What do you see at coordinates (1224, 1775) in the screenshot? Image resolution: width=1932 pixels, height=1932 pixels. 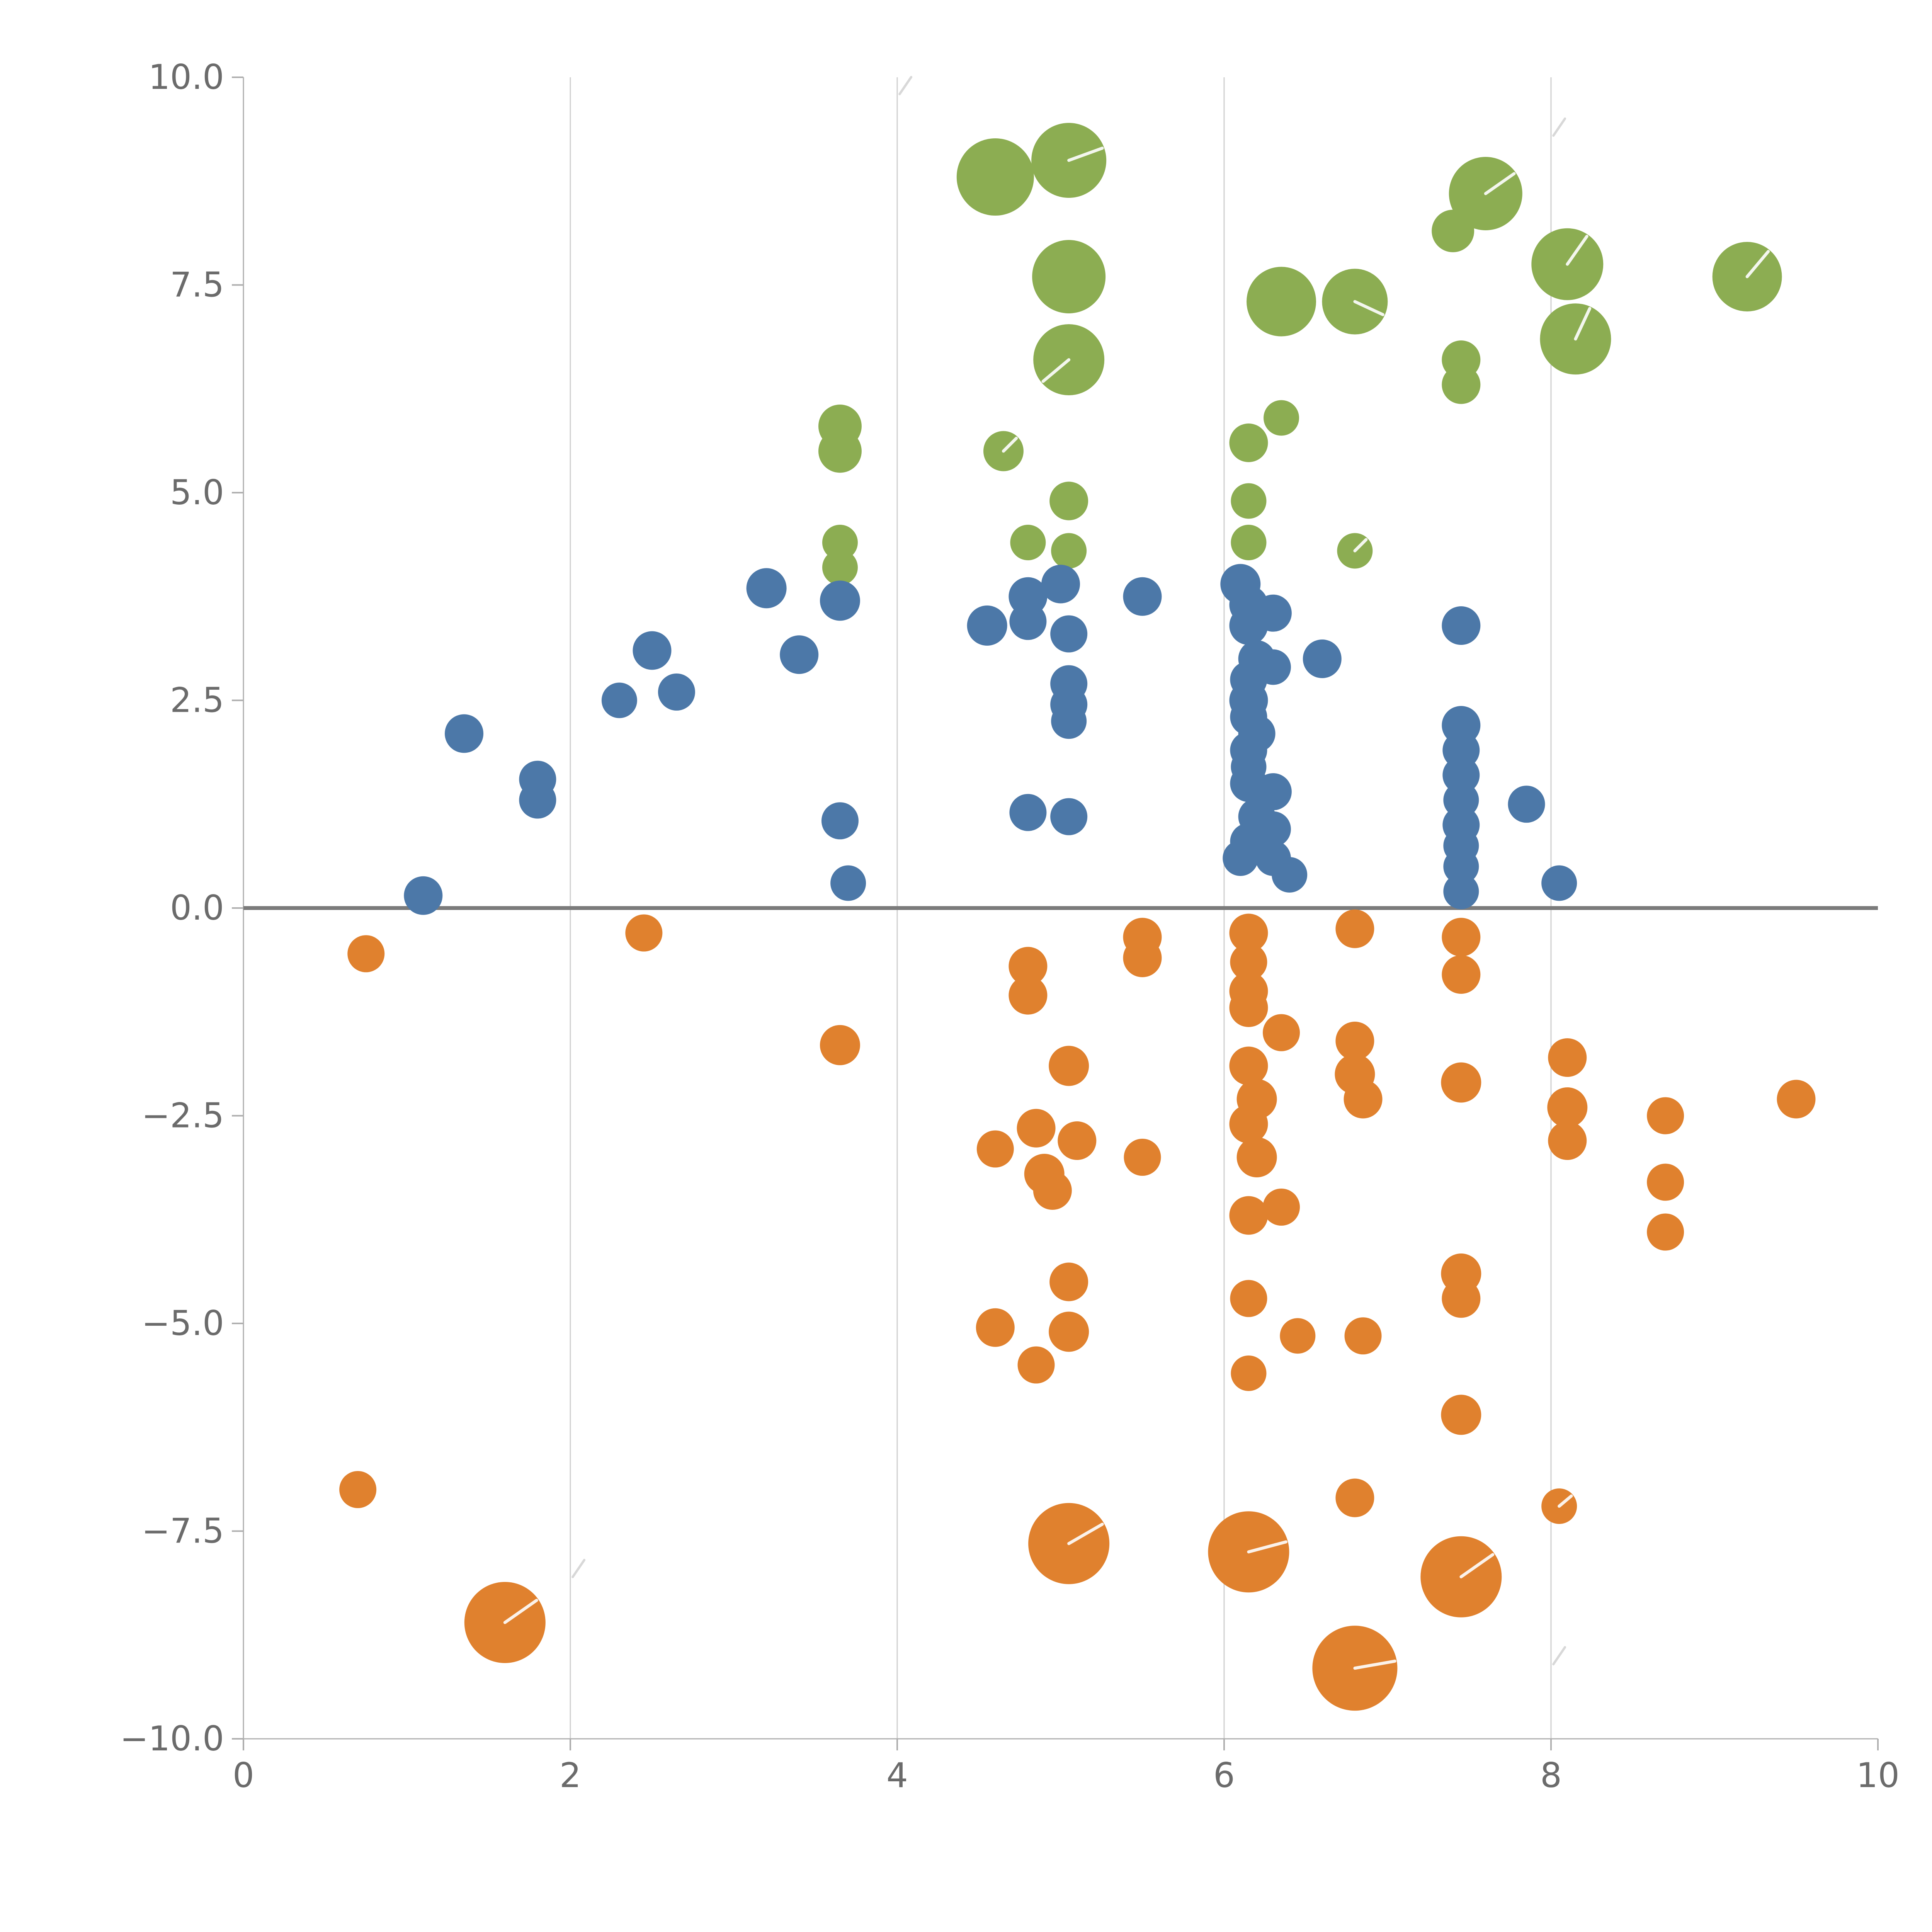 I see `x-tick-label: 6` at bounding box center [1224, 1775].